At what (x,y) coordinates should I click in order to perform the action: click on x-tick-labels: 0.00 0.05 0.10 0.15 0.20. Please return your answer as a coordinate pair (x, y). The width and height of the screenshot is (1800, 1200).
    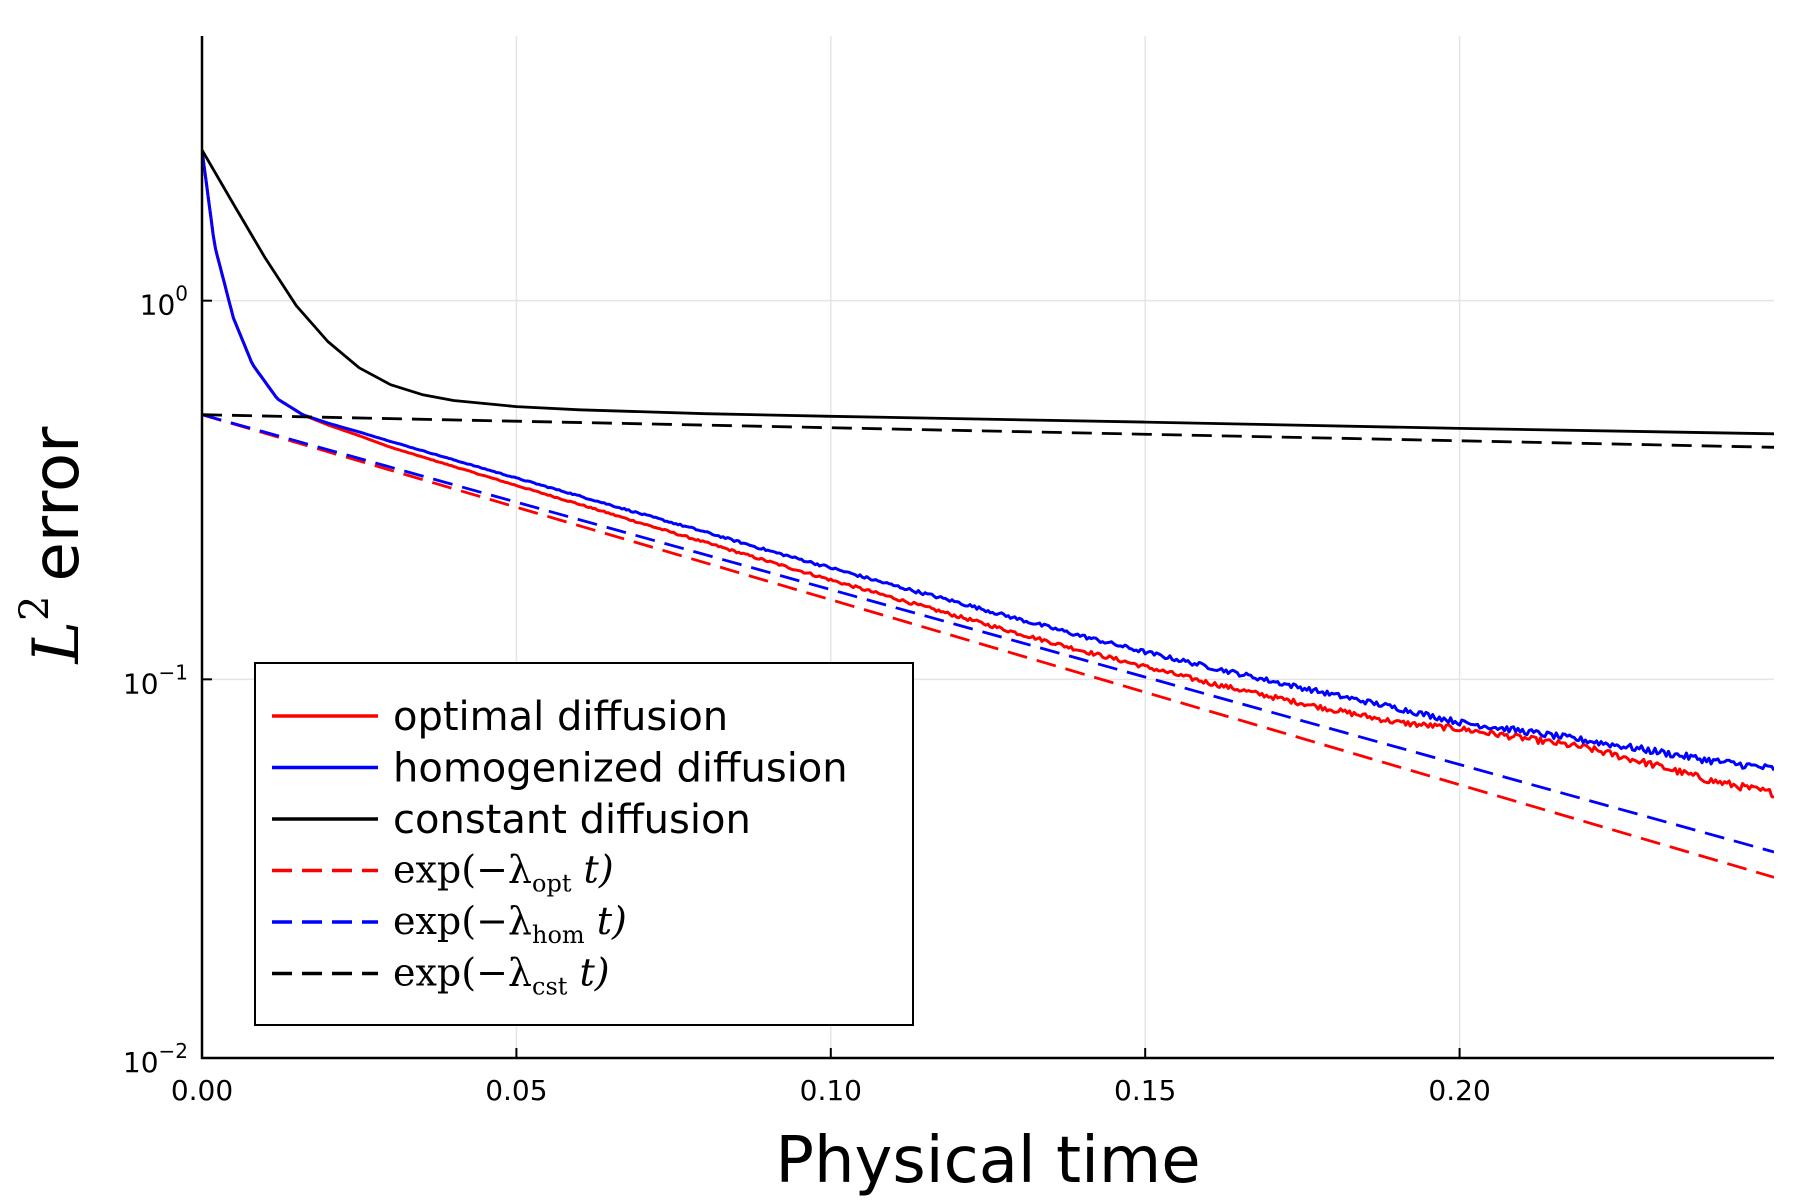
    Looking at the image, I should click on (831, 1090).